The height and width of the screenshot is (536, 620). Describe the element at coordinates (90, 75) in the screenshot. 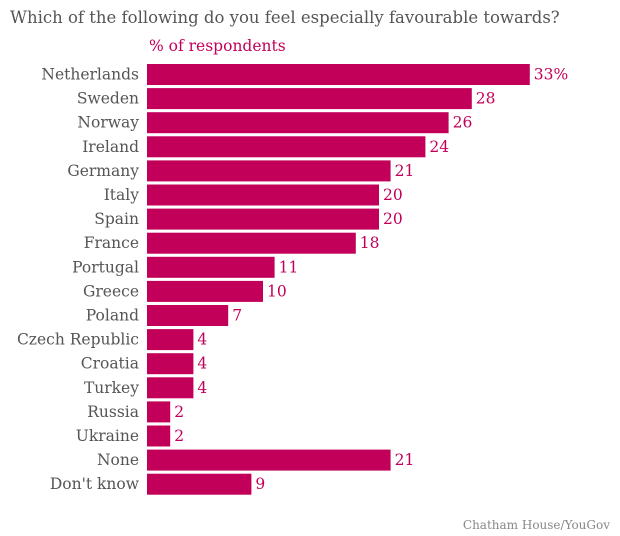

I see `category-label: Netherlands` at that location.